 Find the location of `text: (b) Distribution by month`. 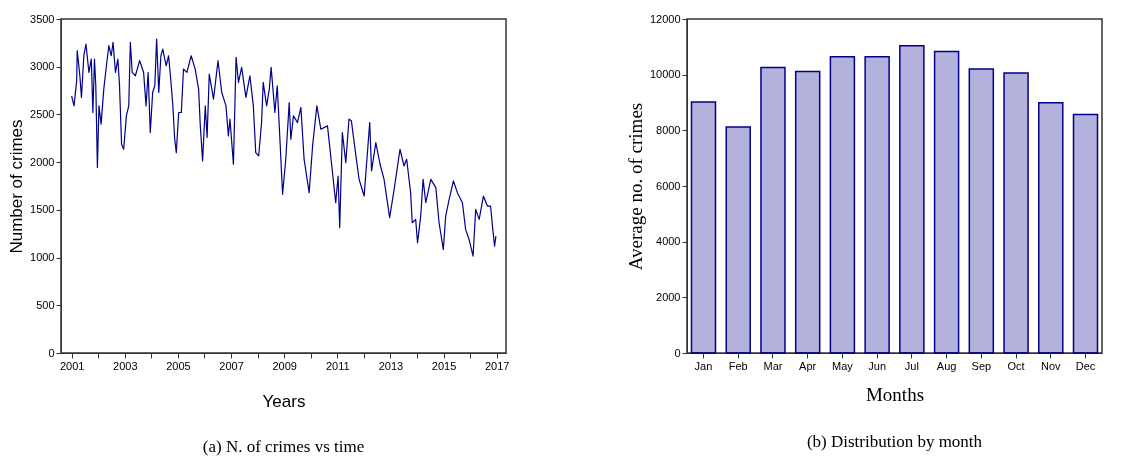

text: (b) Distribution by month is located at coordinates (894, 441).